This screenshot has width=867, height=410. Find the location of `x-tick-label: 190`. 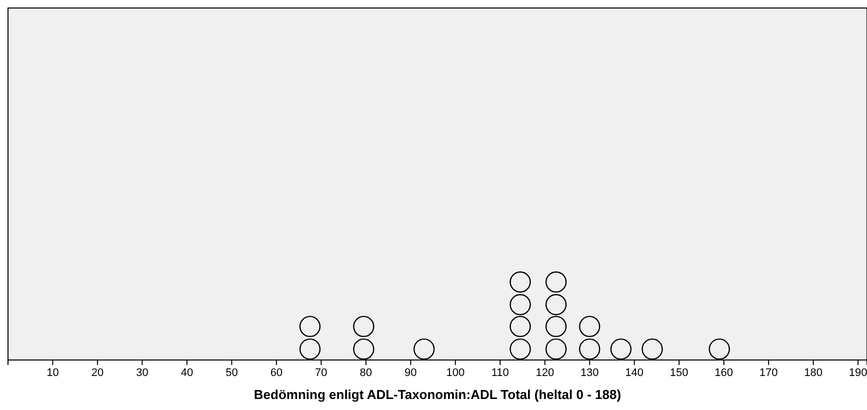

x-tick-label: 190 is located at coordinates (857, 372).